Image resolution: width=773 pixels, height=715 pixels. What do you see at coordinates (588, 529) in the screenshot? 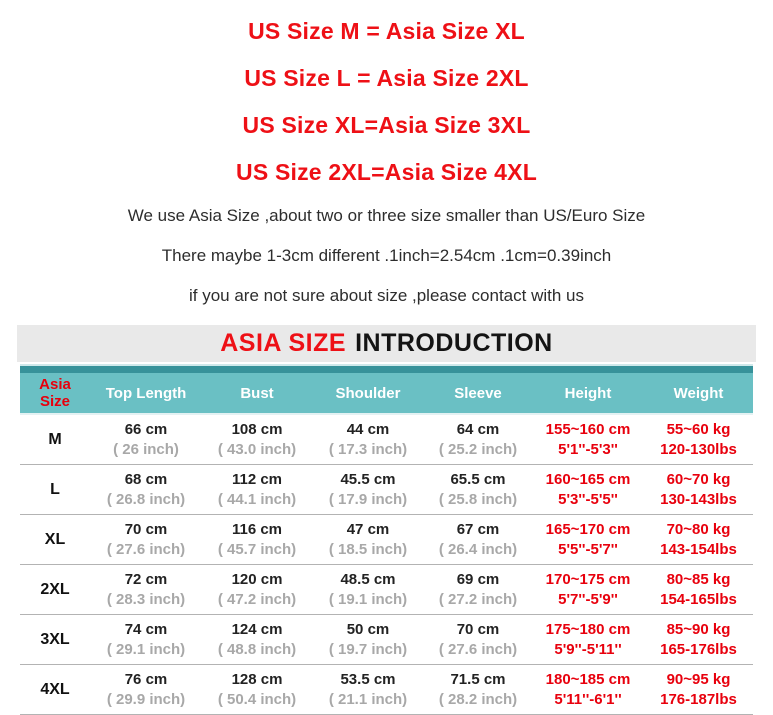
I see `height-cm-value: 165~170 cm` at bounding box center [588, 529].